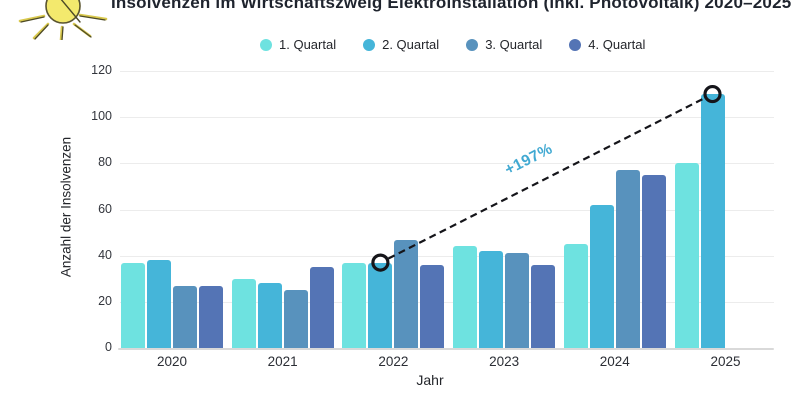 Image resolution: width=800 pixels, height=400 pixels. What do you see at coordinates (430, 380) in the screenshot?
I see `x-axis-title: Jahr` at bounding box center [430, 380].